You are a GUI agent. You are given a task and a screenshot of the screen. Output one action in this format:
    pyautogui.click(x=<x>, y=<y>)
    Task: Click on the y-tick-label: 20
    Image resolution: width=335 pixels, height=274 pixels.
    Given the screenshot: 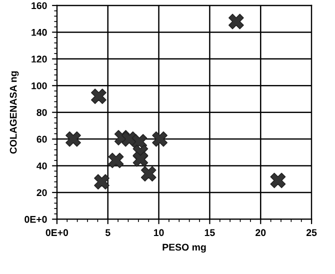 What is the action you would take?
    pyautogui.click(x=41, y=192)
    